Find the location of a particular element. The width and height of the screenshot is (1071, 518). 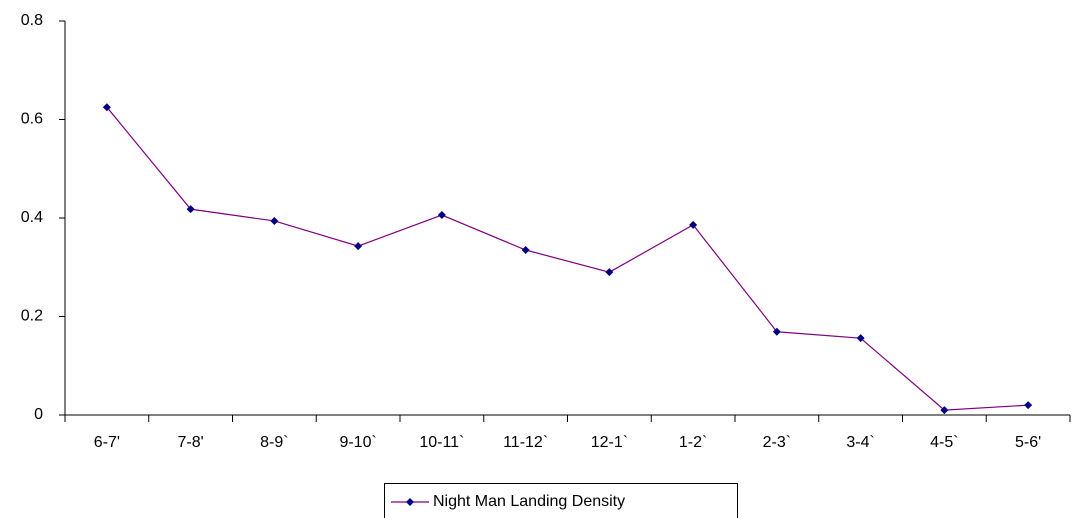

x-tick-label: 3-4` is located at coordinates (860, 442).